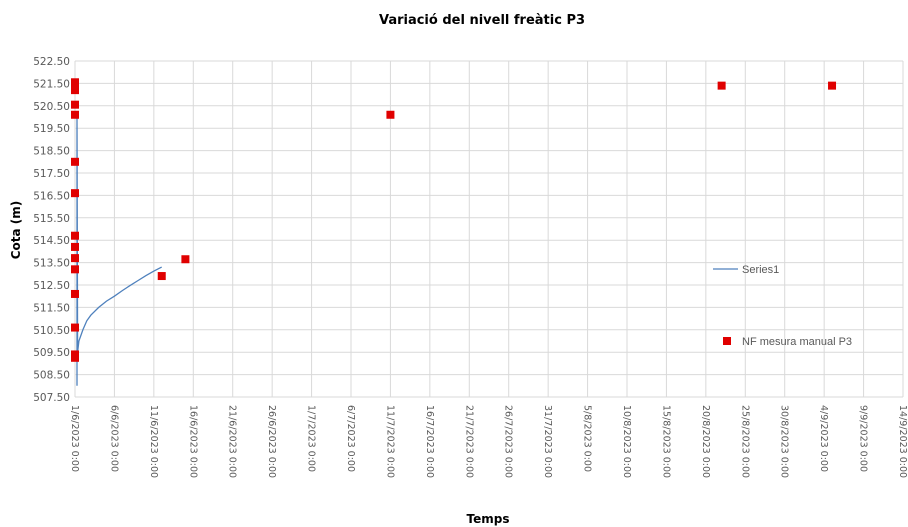 Image resolution: width=908 pixels, height=527 pixels. Describe the element at coordinates (192, 441) in the screenshot. I see `x-tick-label: 16/6/2023 0:00` at that location.